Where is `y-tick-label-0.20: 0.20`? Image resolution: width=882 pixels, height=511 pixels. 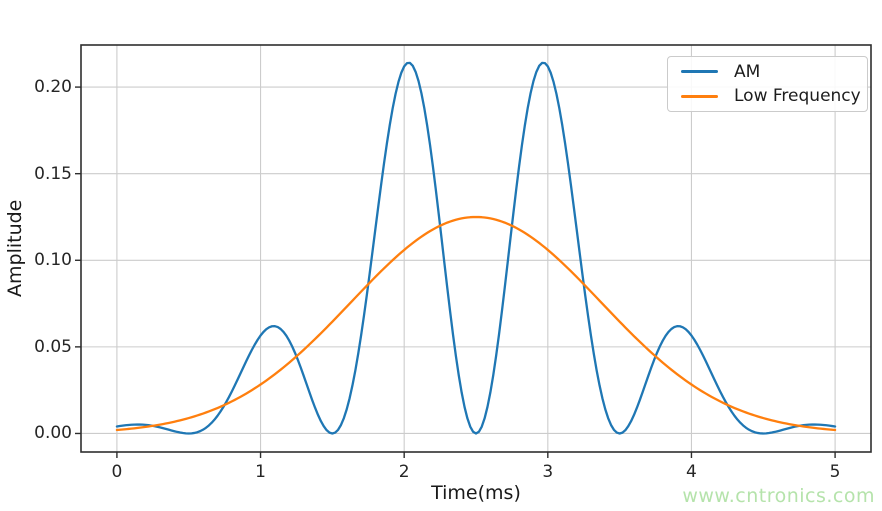
y-tick-label-0.20: 0.20 is located at coordinates (53, 87).